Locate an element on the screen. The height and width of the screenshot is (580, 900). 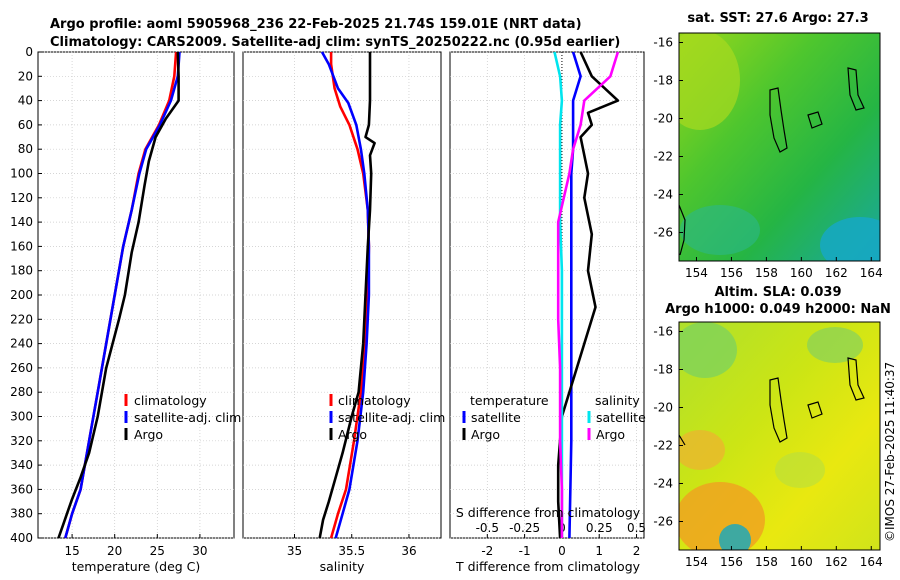
y-tick-label: 340 is located at coordinates (21, 465).